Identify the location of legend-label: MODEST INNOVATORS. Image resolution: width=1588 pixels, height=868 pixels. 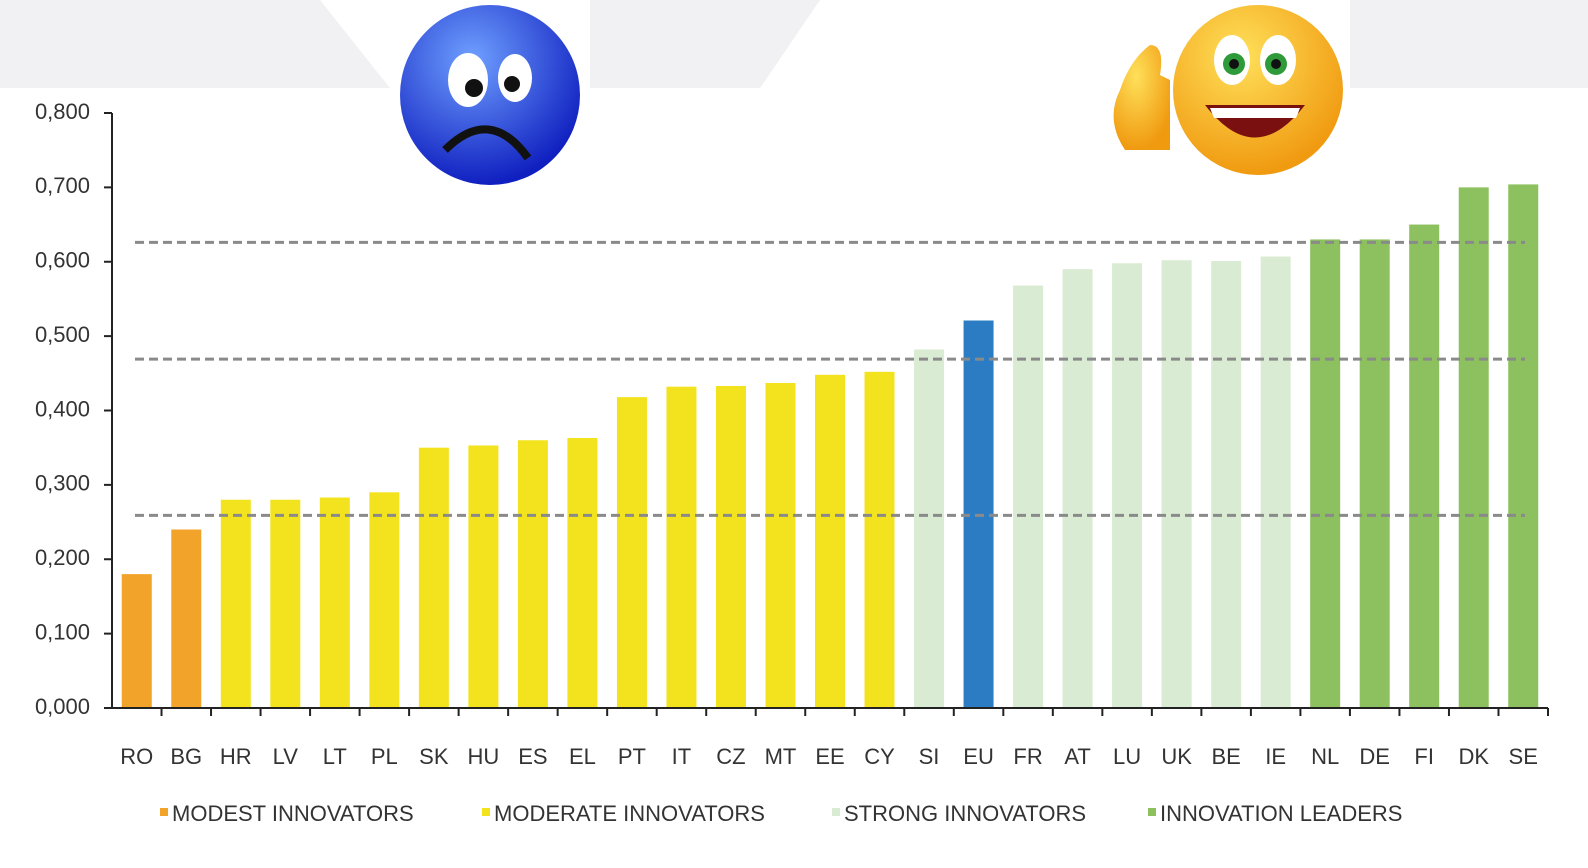
(293, 813).